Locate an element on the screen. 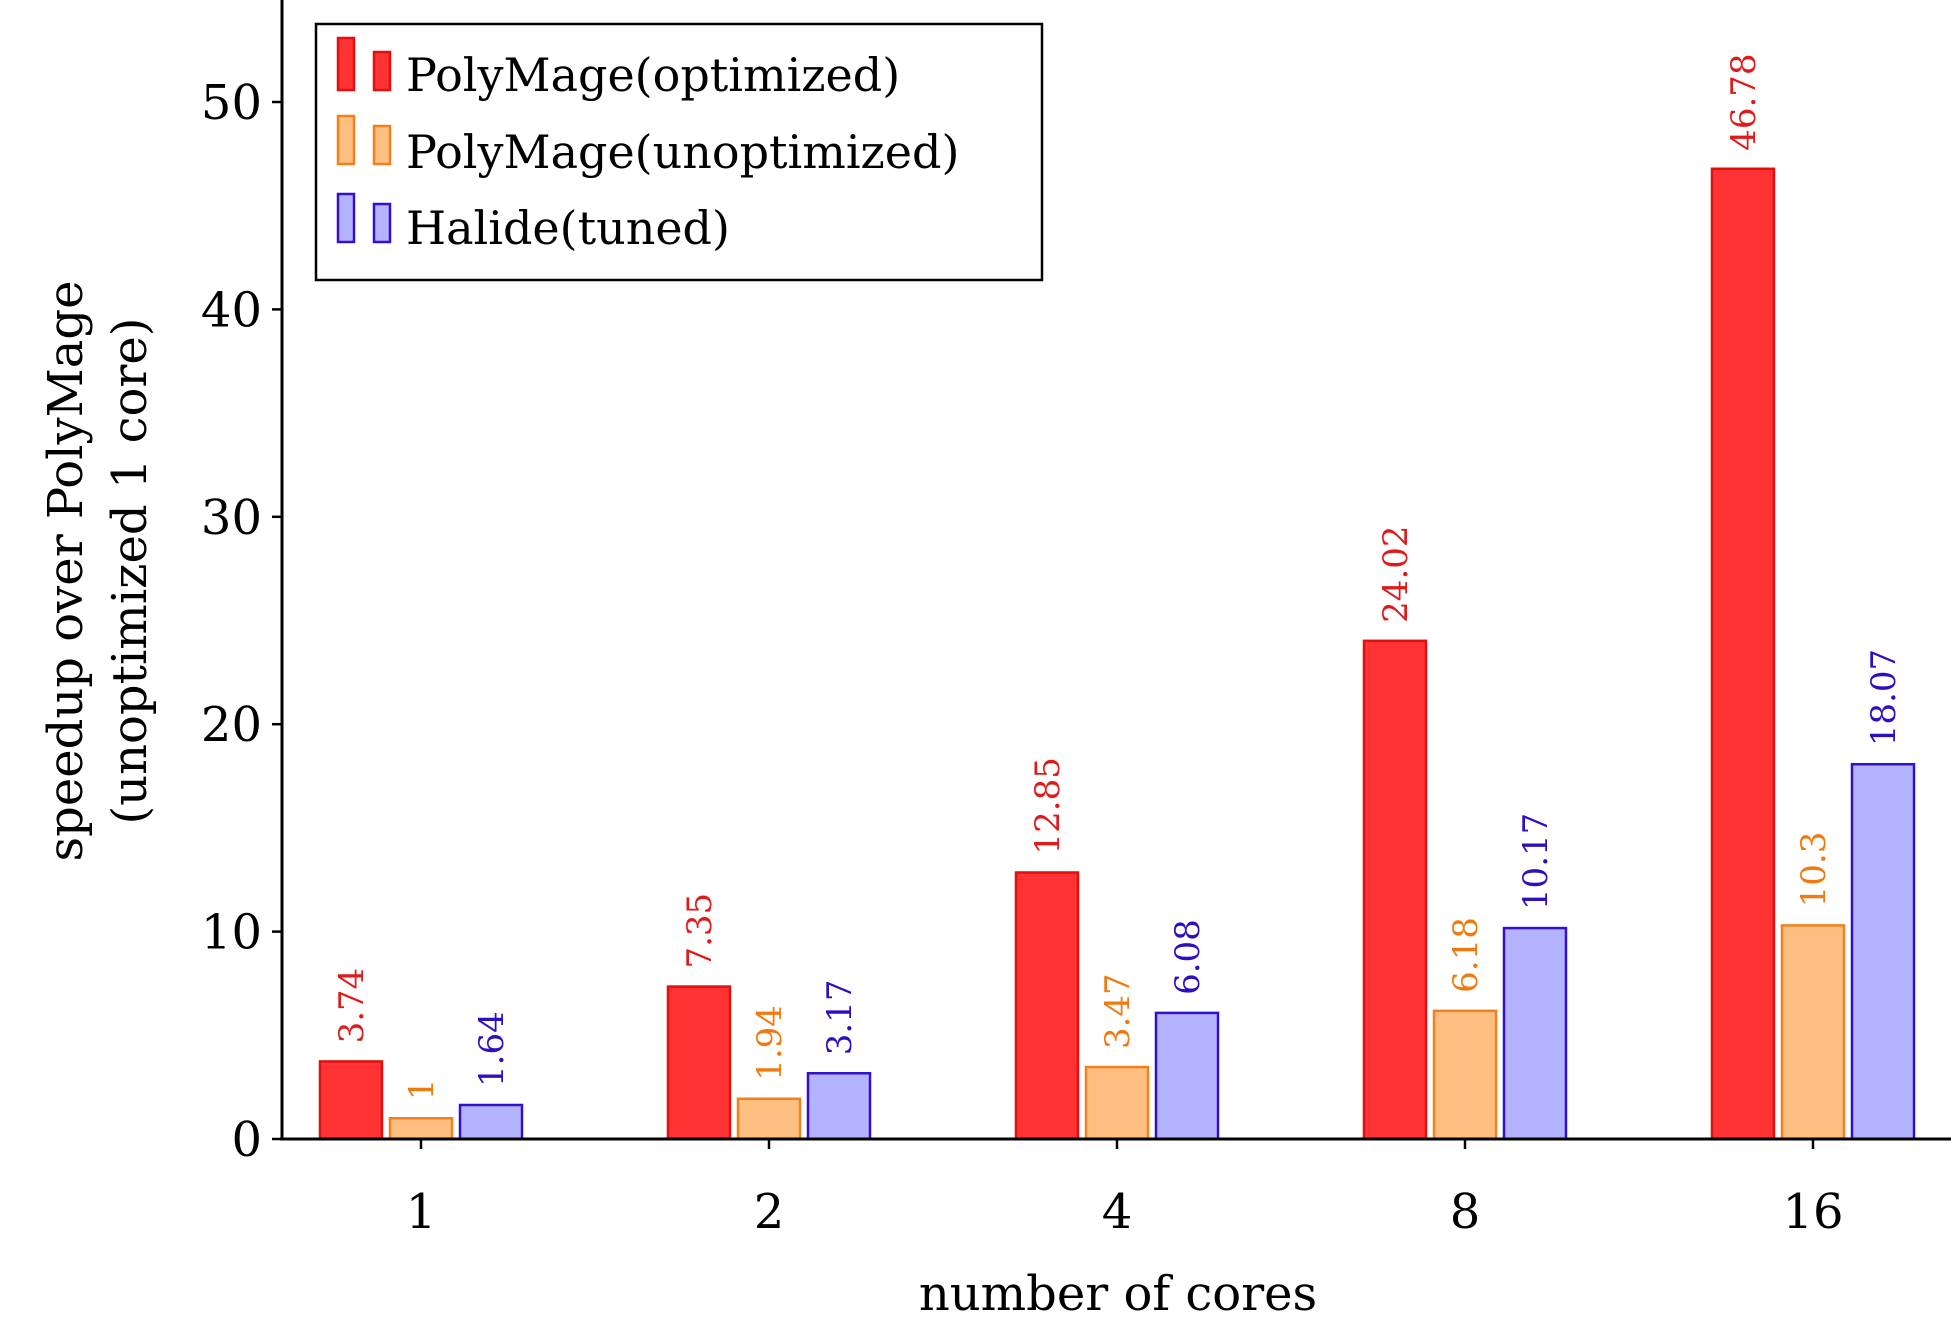 Image resolution: width=1951 pixels, height=1334 pixels. y-axis-title-line-2: (unoptimized 1 core) is located at coordinates (130, 570).